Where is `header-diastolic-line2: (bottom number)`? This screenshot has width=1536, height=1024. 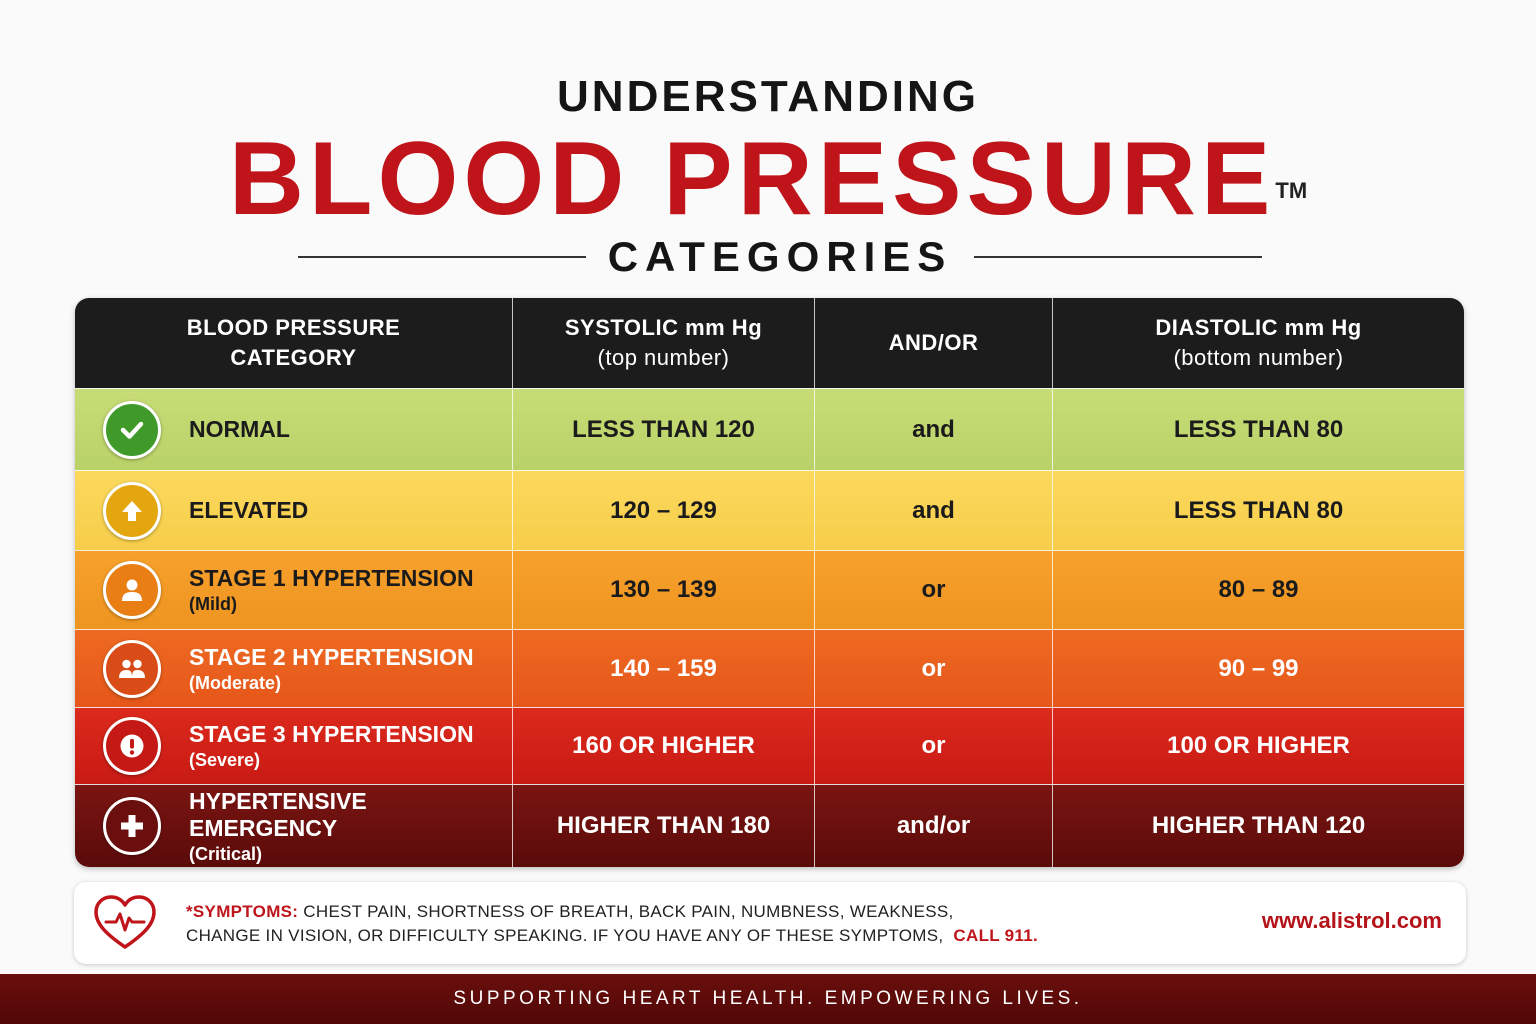 header-diastolic-line2: (bottom number) is located at coordinates (1258, 357).